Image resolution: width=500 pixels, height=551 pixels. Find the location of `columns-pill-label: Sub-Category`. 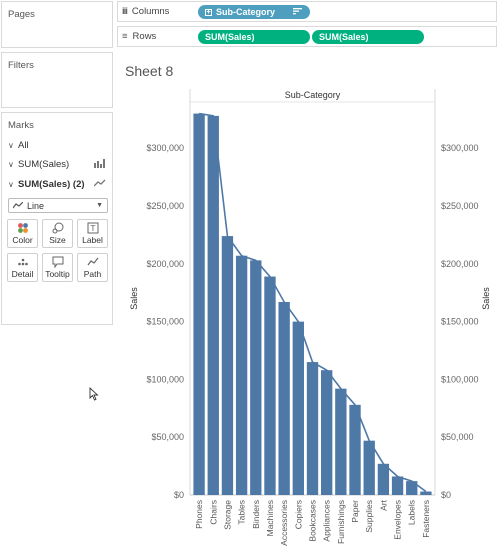

columns-pill-label: Sub-Category is located at coordinates (246, 12).